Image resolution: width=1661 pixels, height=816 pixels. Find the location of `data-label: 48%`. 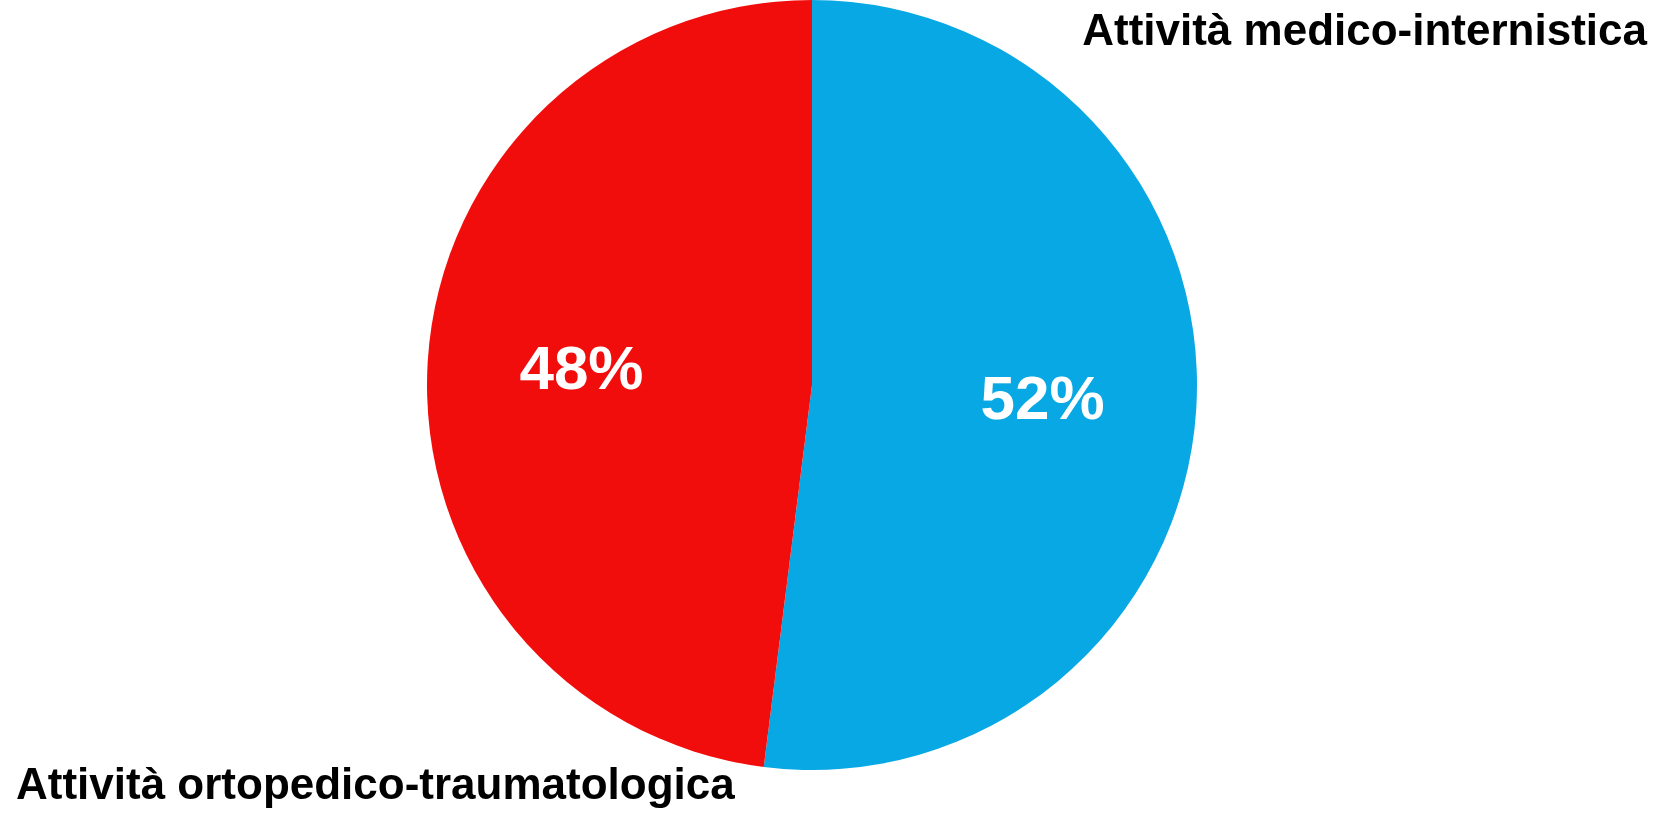

data-label: 48% is located at coordinates (581, 368).